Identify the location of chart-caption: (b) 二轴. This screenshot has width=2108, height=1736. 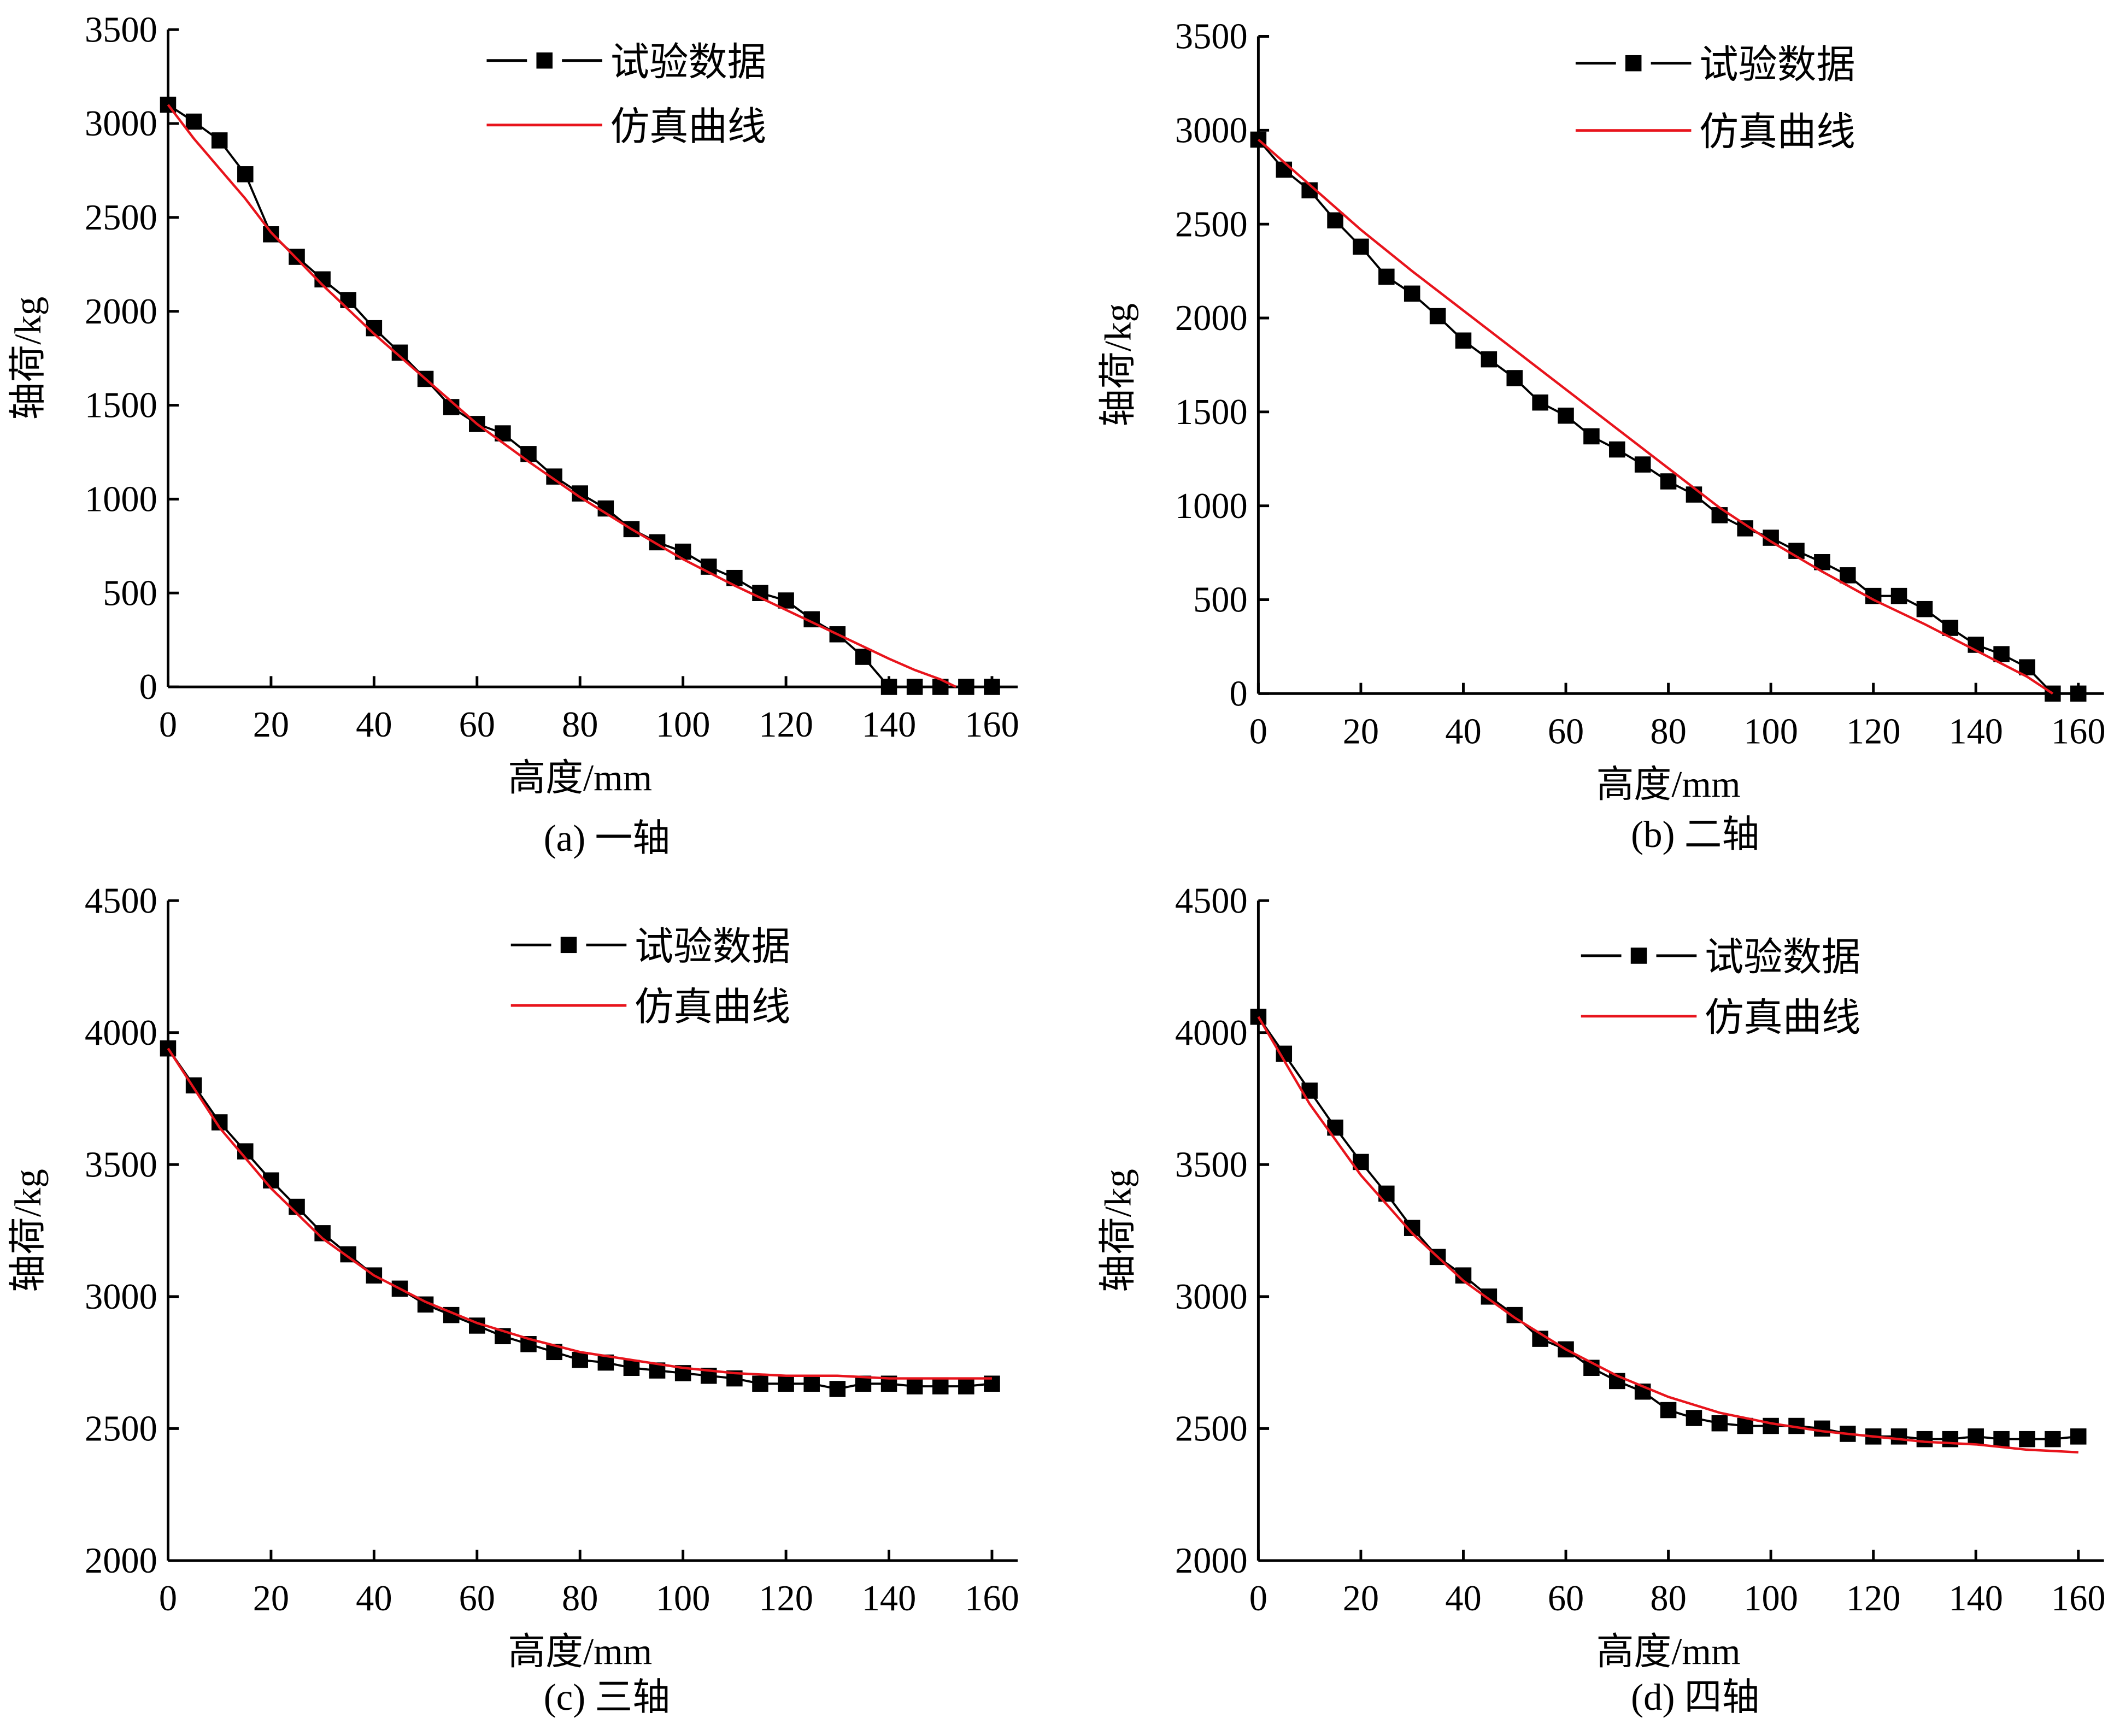
(1695, 834).